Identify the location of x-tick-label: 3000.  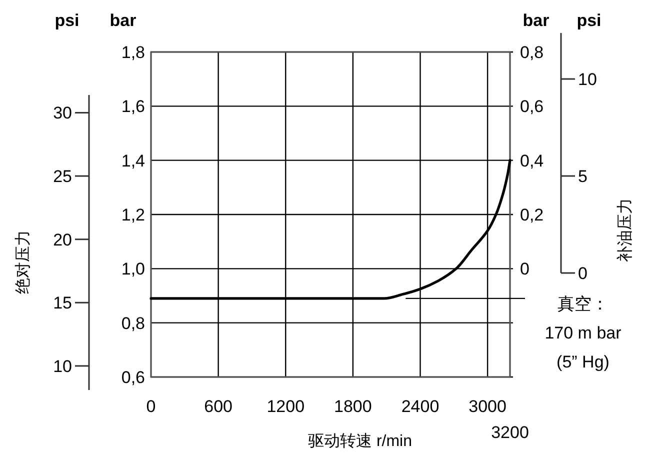
(487, 406).